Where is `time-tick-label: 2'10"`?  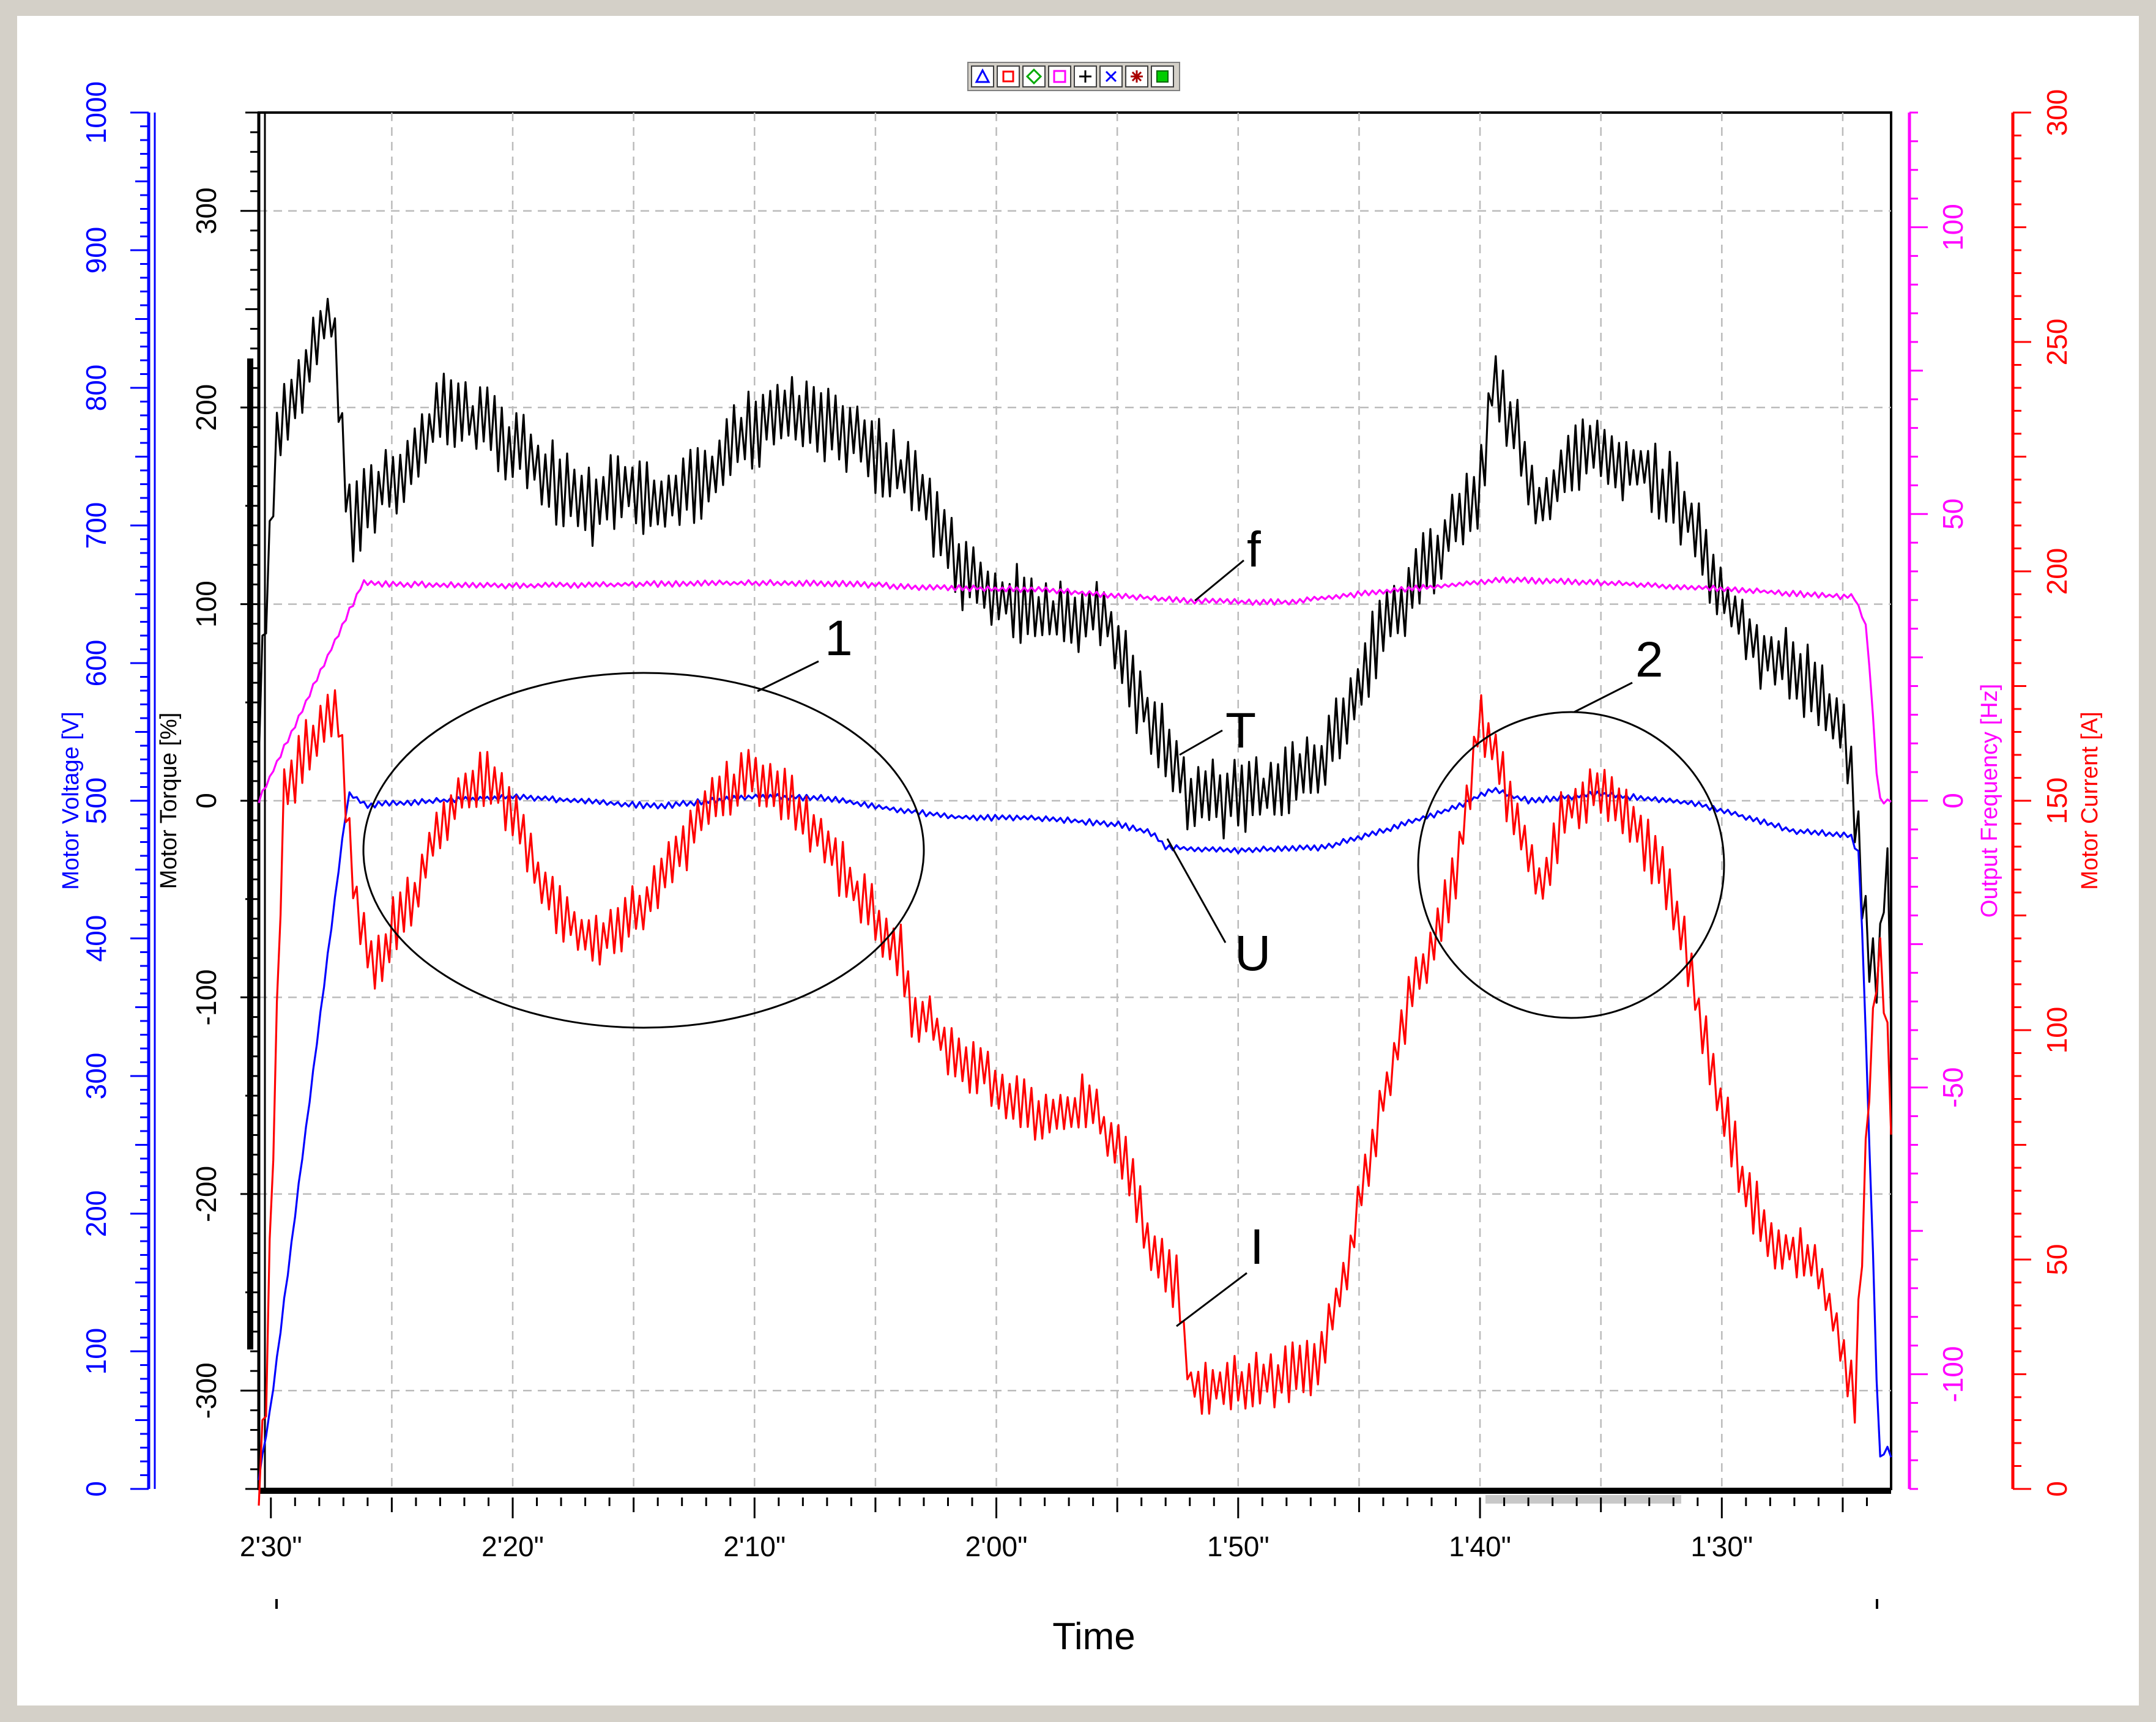
time-tick-label: 2'10" is located at coordinates (754, 1547).